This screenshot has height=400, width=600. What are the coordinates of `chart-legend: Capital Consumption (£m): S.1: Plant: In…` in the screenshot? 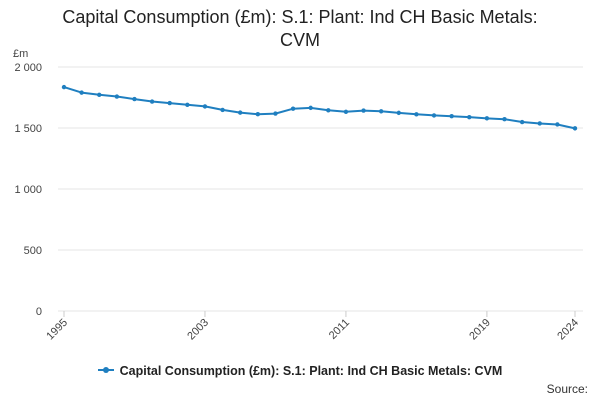 It's located at (300, 371).